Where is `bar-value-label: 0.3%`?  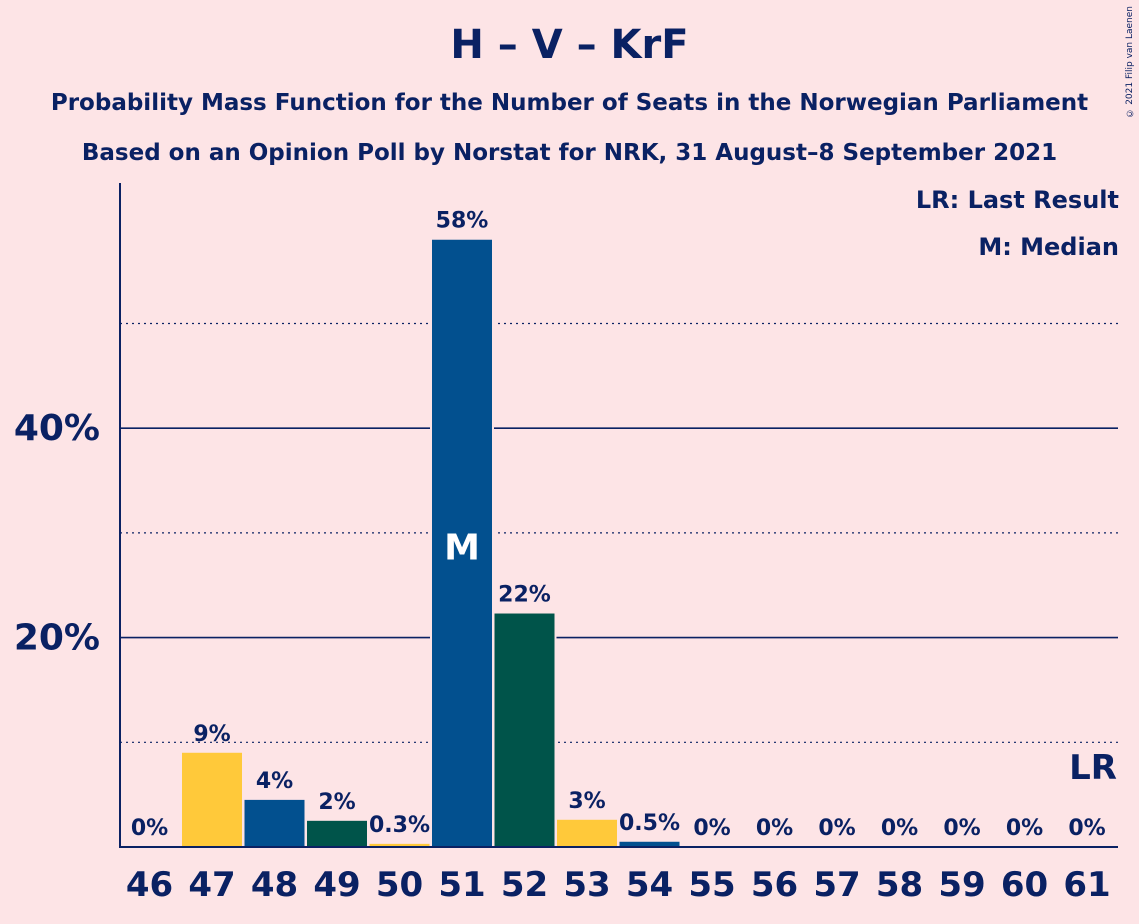
bar-value-label: 0.3% is located at coordinates (399, 825).